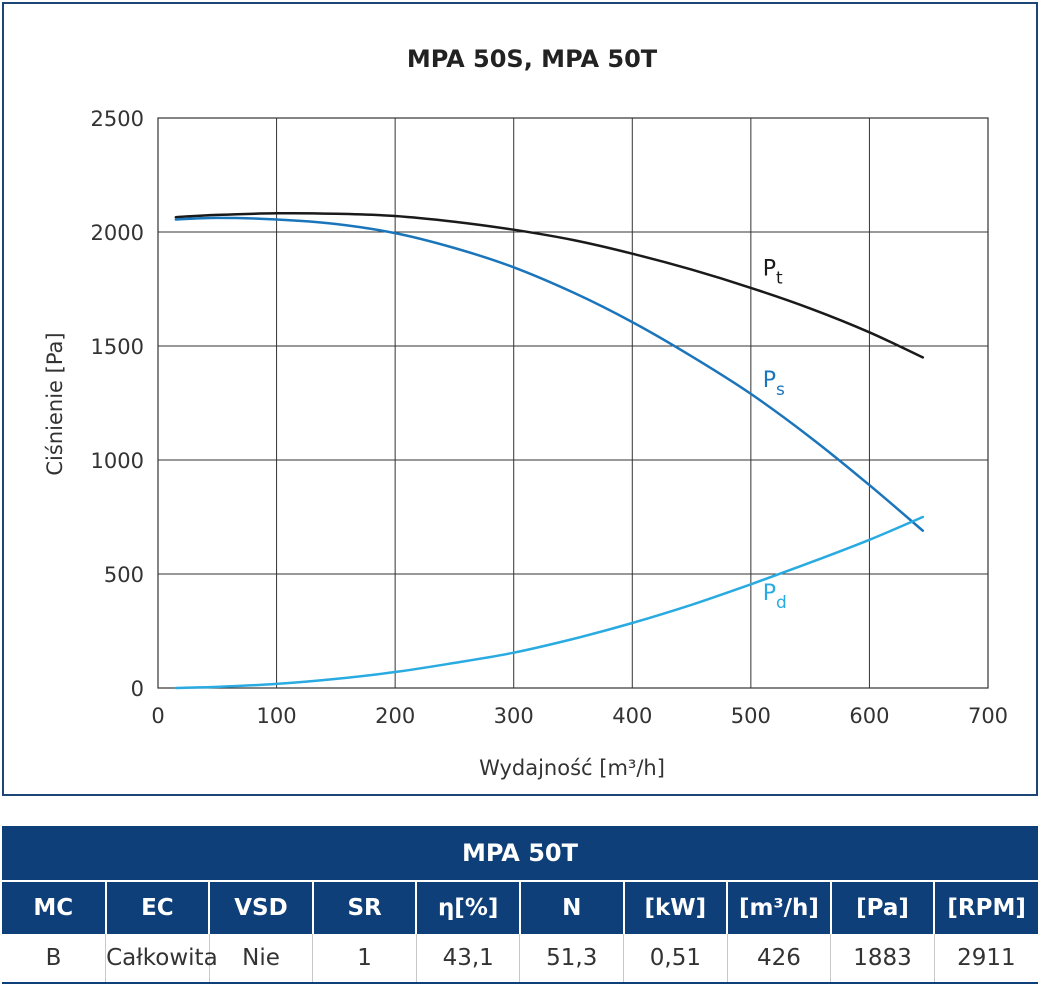 The height and width of the screenshot is (1008, 1042). What do you see at coordinates (751, 716) in the screenshot?
I see `x-tick-label: 500` at bounding box center [751, 716].